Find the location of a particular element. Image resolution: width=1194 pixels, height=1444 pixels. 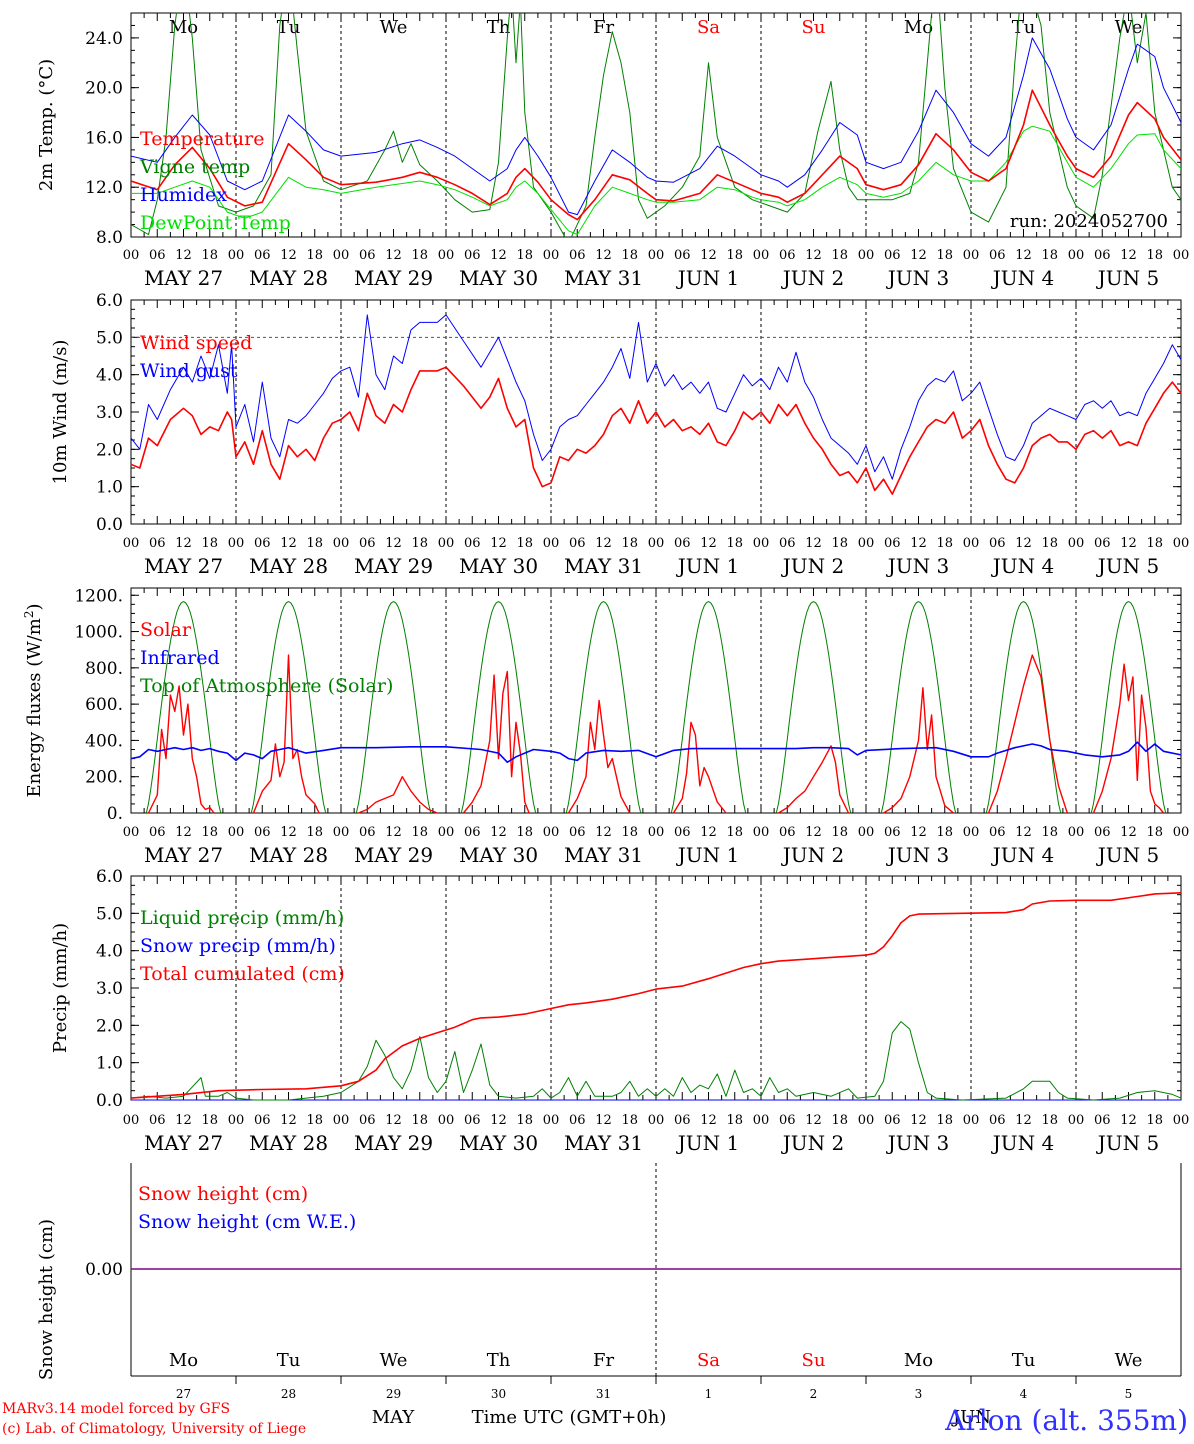

y-tick-label: 0.00 is located at coordinates (104, 1270).